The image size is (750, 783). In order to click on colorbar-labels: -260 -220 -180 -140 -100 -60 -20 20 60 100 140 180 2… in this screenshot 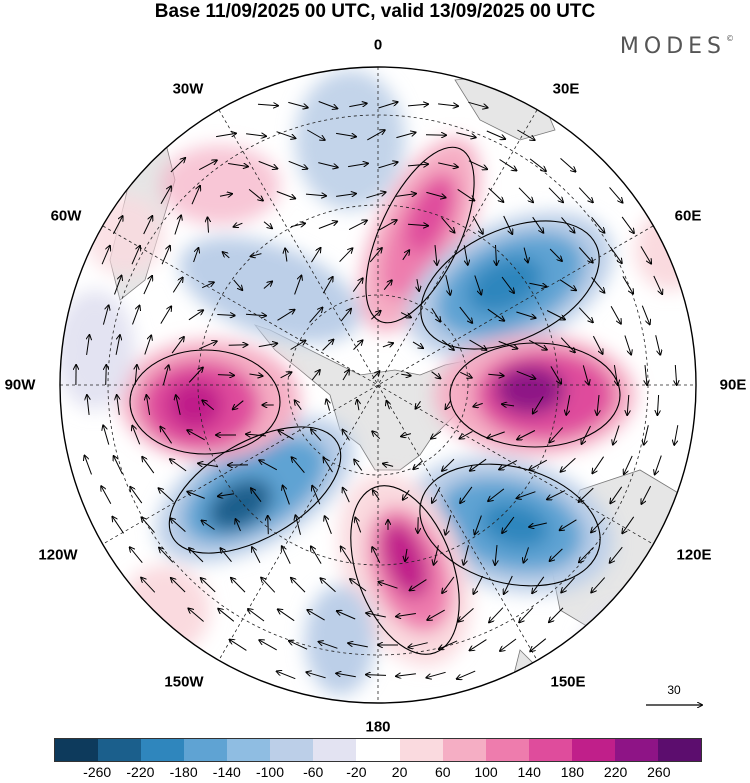, I will do `click(378, 773)`.